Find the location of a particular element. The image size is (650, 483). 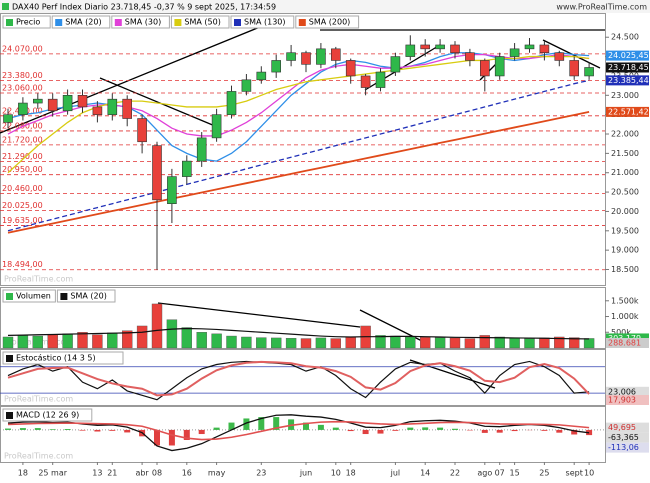

y-tick-label: 1.500k is located at coordinates (625, 300).